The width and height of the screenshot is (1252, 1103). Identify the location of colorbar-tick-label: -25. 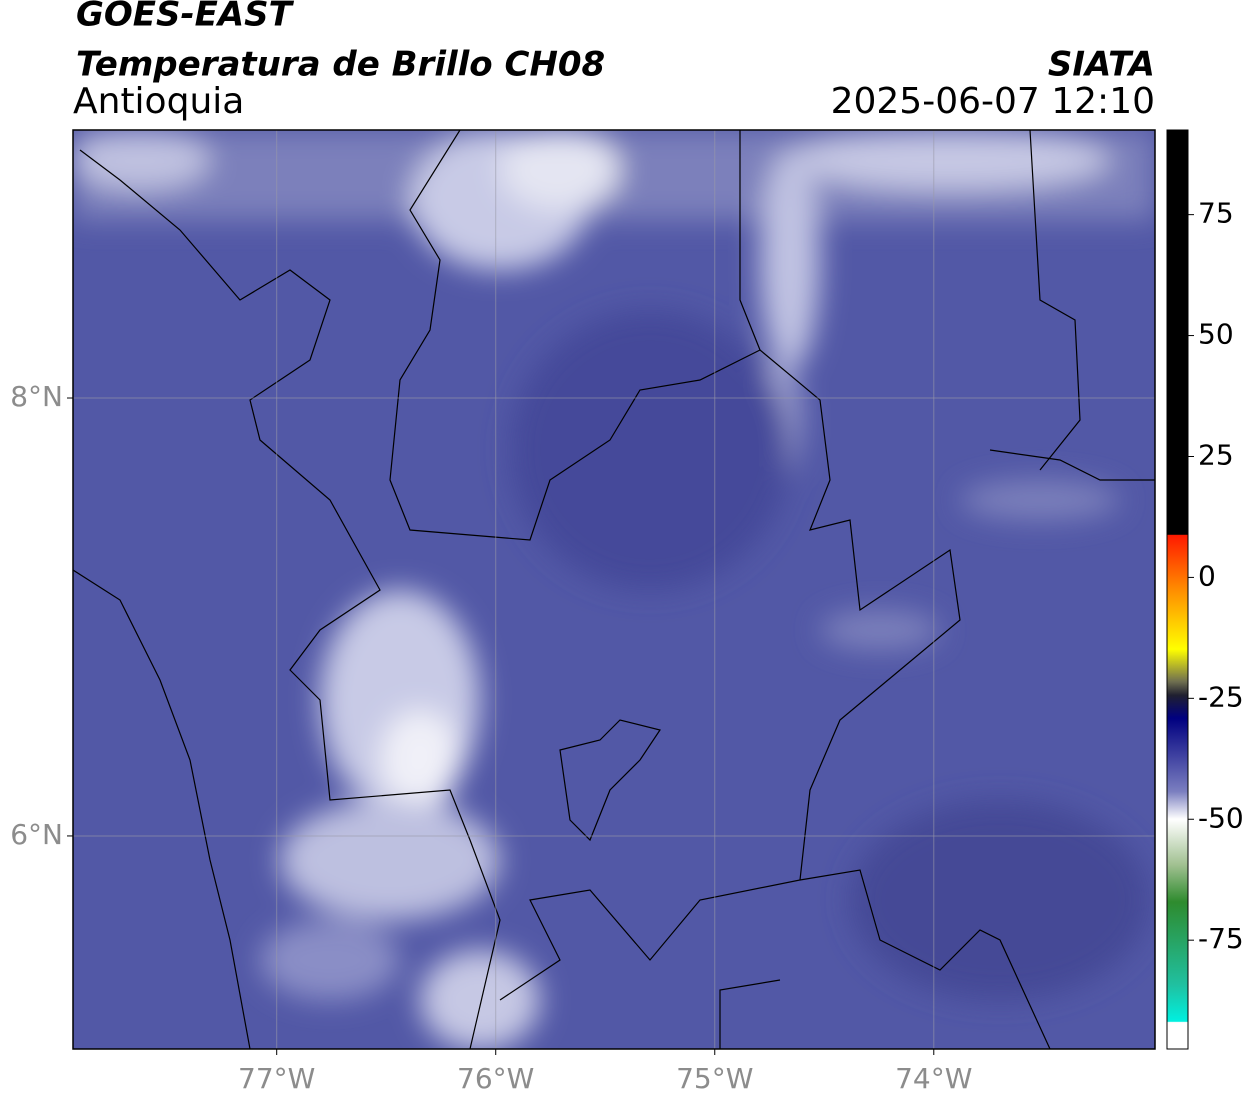
(1221, 696).